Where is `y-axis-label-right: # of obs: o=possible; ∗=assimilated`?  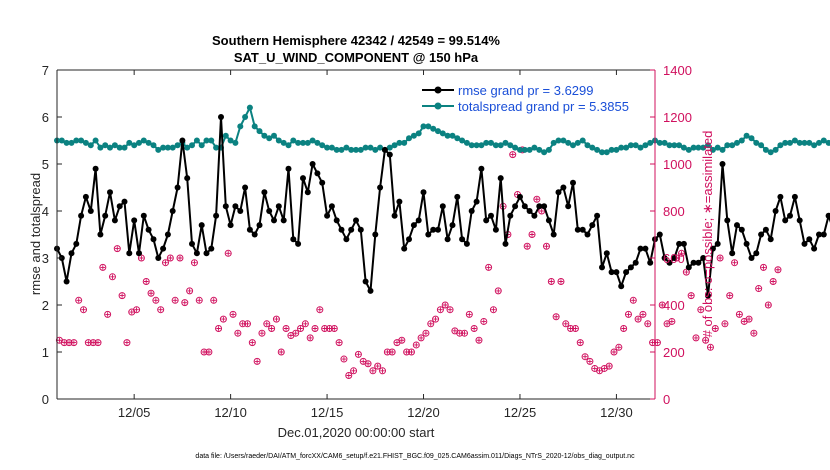 y-axis-label-right: # of obs: o=possible; ∗=assimilated is located at coordinates (707, 234).